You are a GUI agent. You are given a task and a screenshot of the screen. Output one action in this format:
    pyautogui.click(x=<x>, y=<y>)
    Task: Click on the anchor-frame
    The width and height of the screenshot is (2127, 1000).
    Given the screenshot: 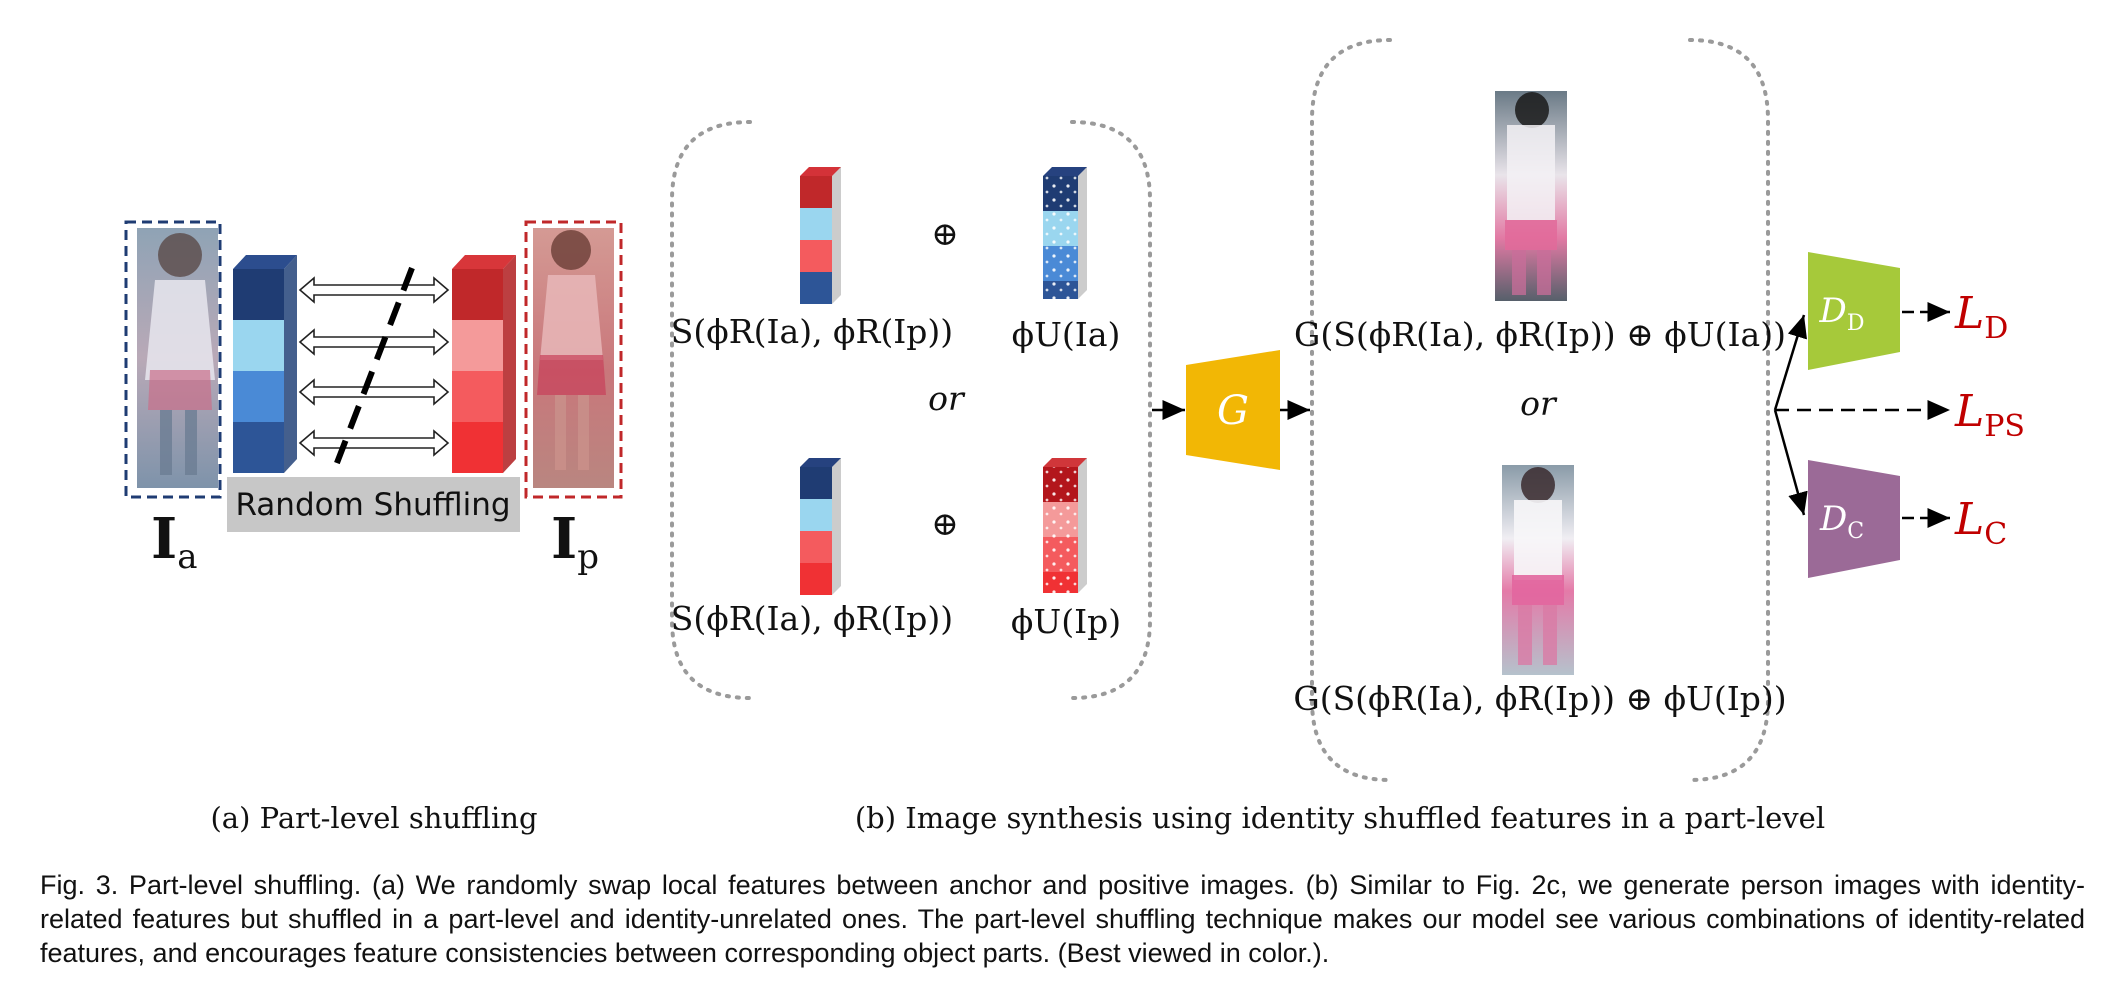 What is the action you would take?
    pyautogui.click(x=173, y=359)
    